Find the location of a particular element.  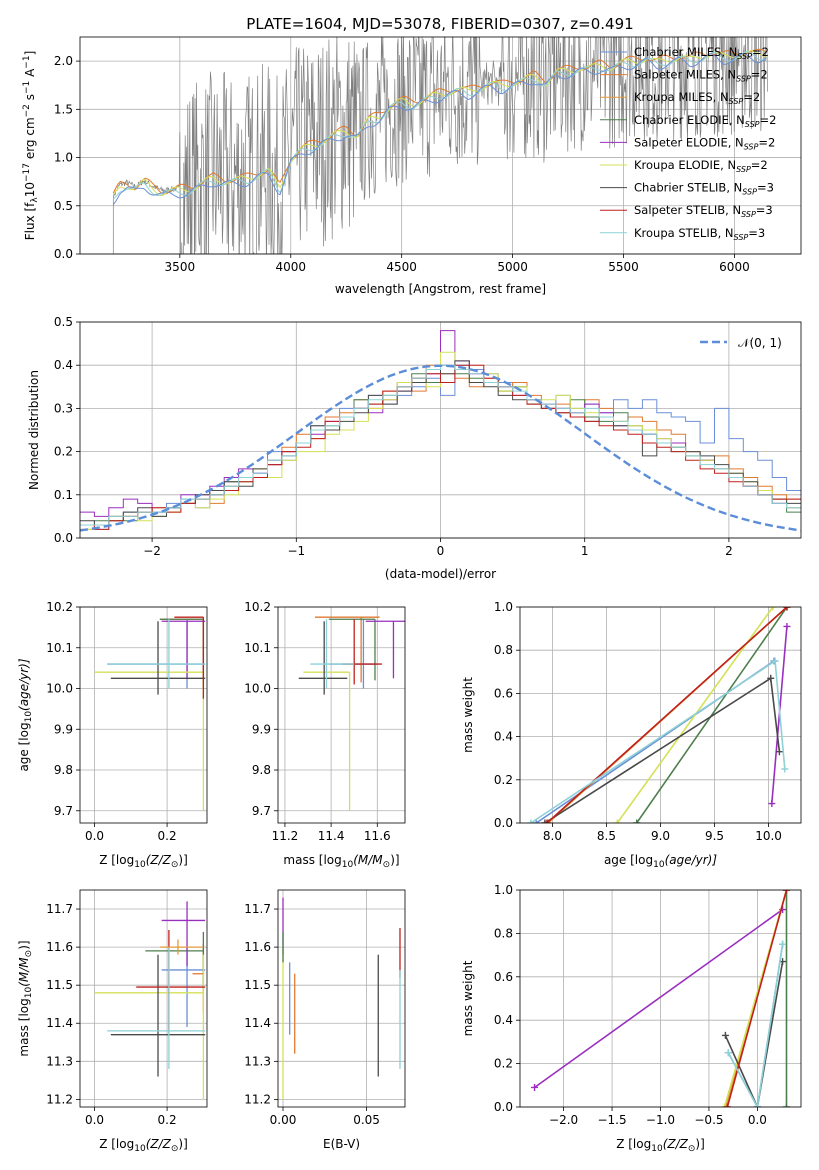

y-axis-label: age [log10(age/yr)] is located at coordinates (25, 714).